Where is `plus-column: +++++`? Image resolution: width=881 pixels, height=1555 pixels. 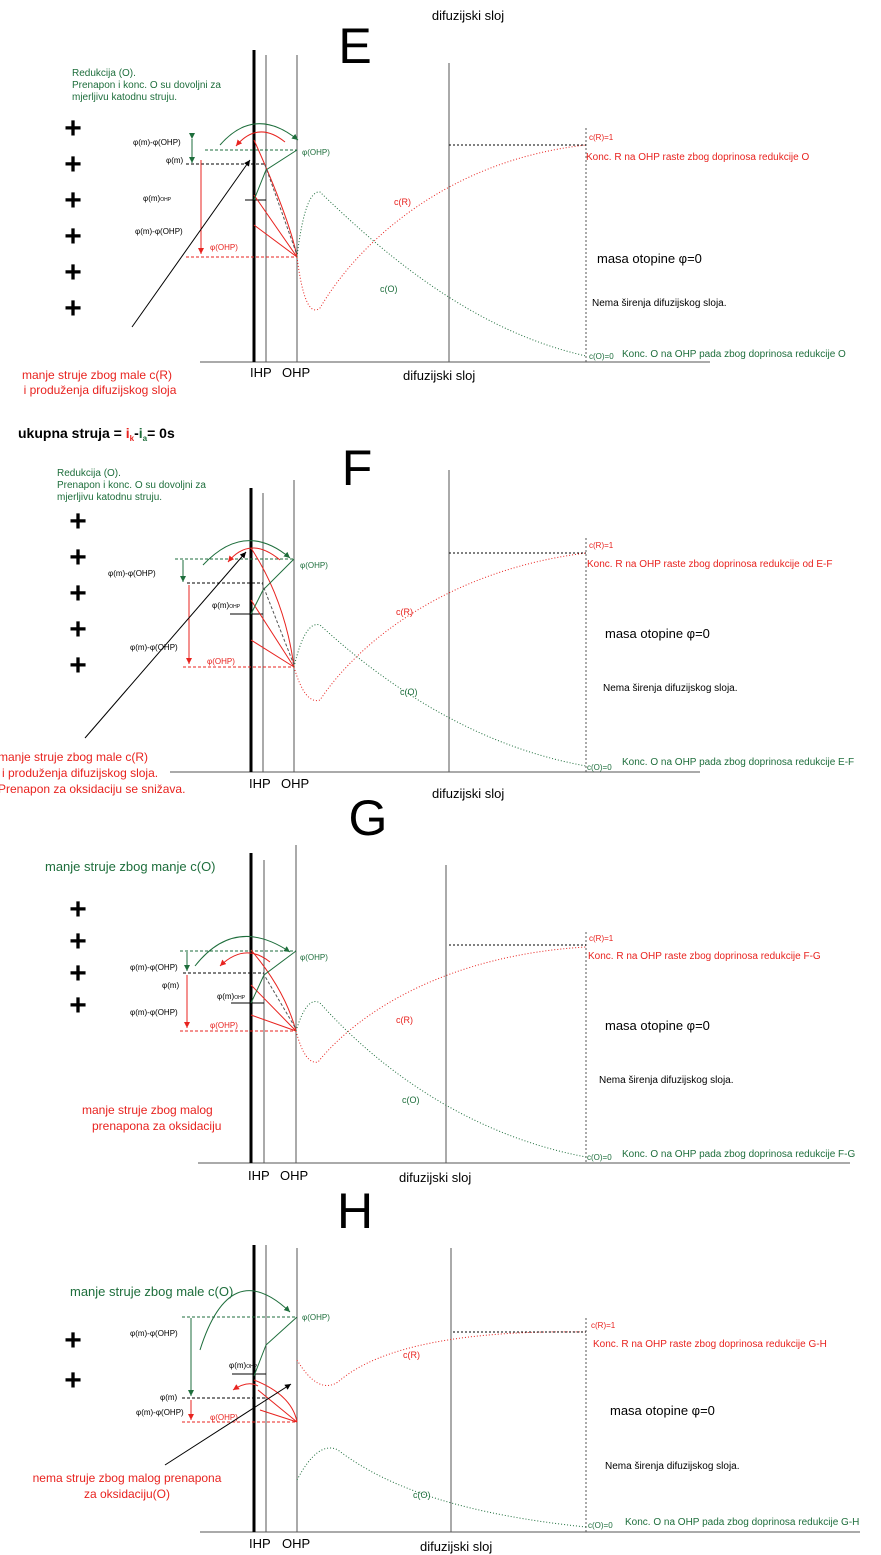 plus-column: +++++ is located at coordinates (78, 593).